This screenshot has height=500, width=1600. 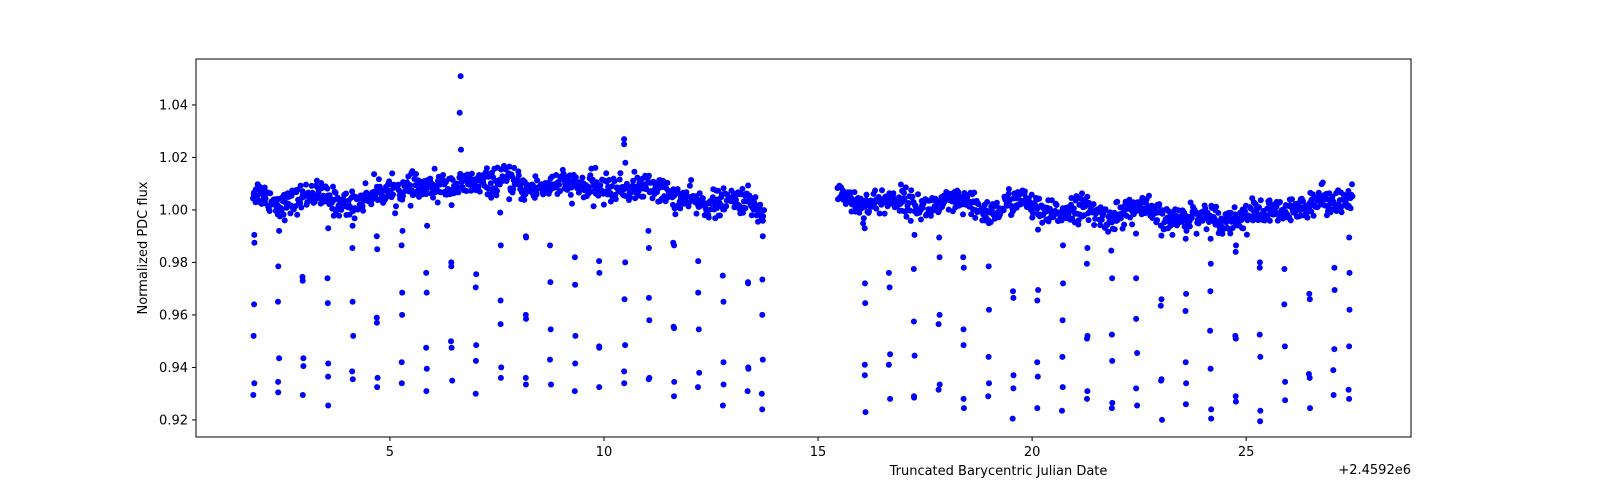 What do you see at coordinates (173, 210) in the screenshot?
I see `y-tick-label: 1.00` at bounding box center [173, 210].